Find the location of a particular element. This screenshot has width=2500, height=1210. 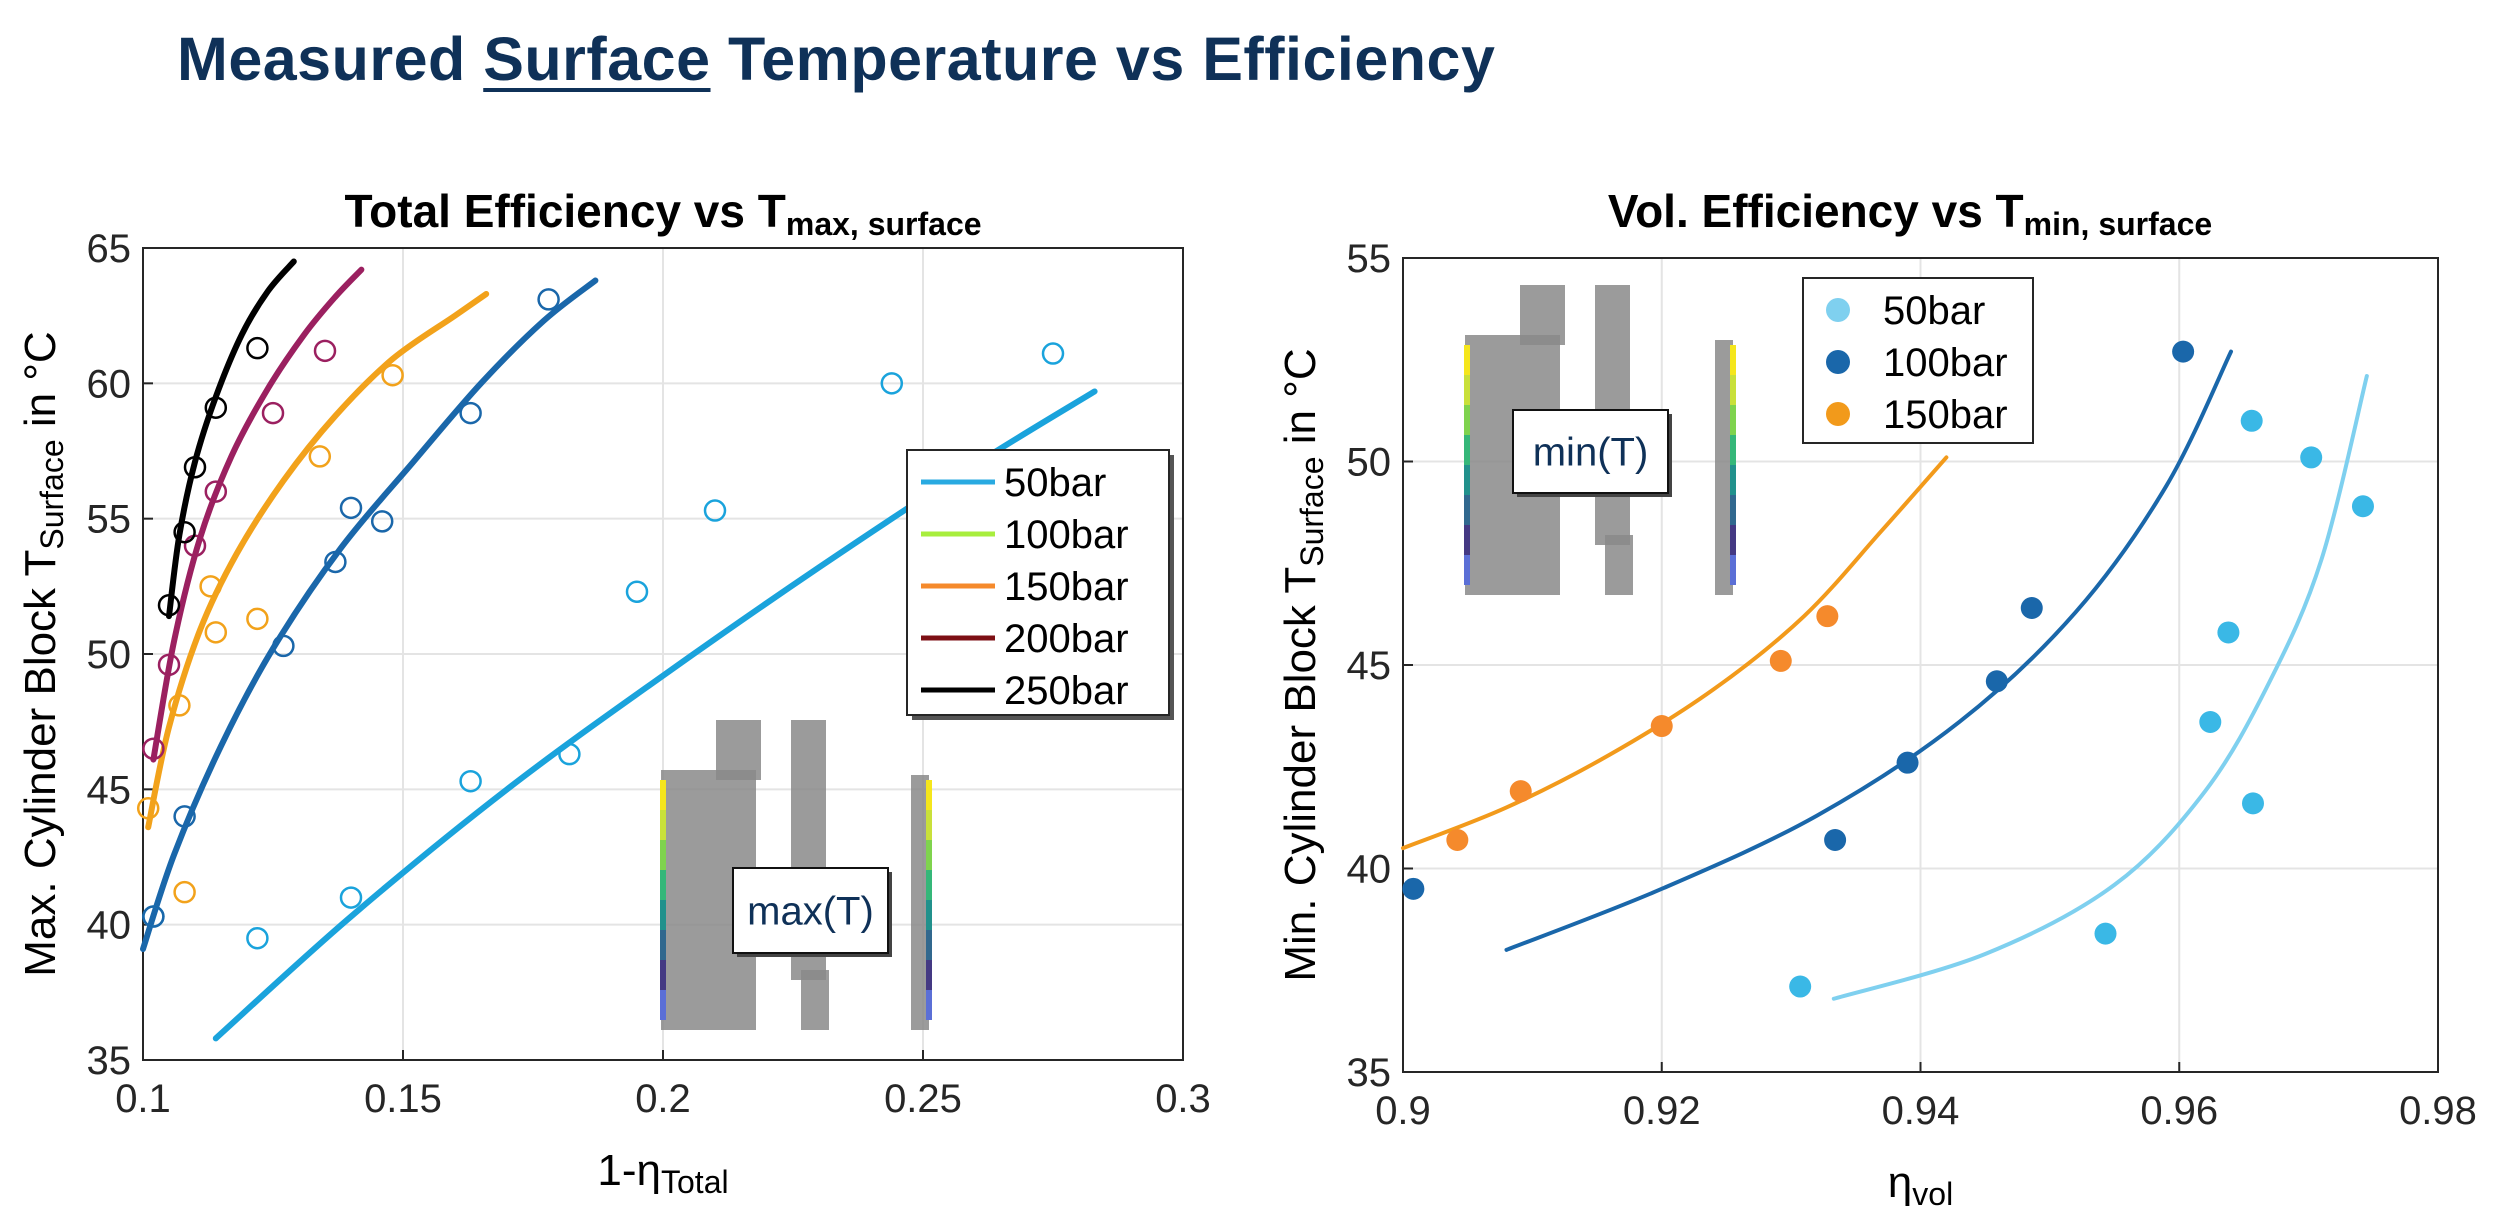

fit-curve-150bar is located at coordinates (1675, 653).